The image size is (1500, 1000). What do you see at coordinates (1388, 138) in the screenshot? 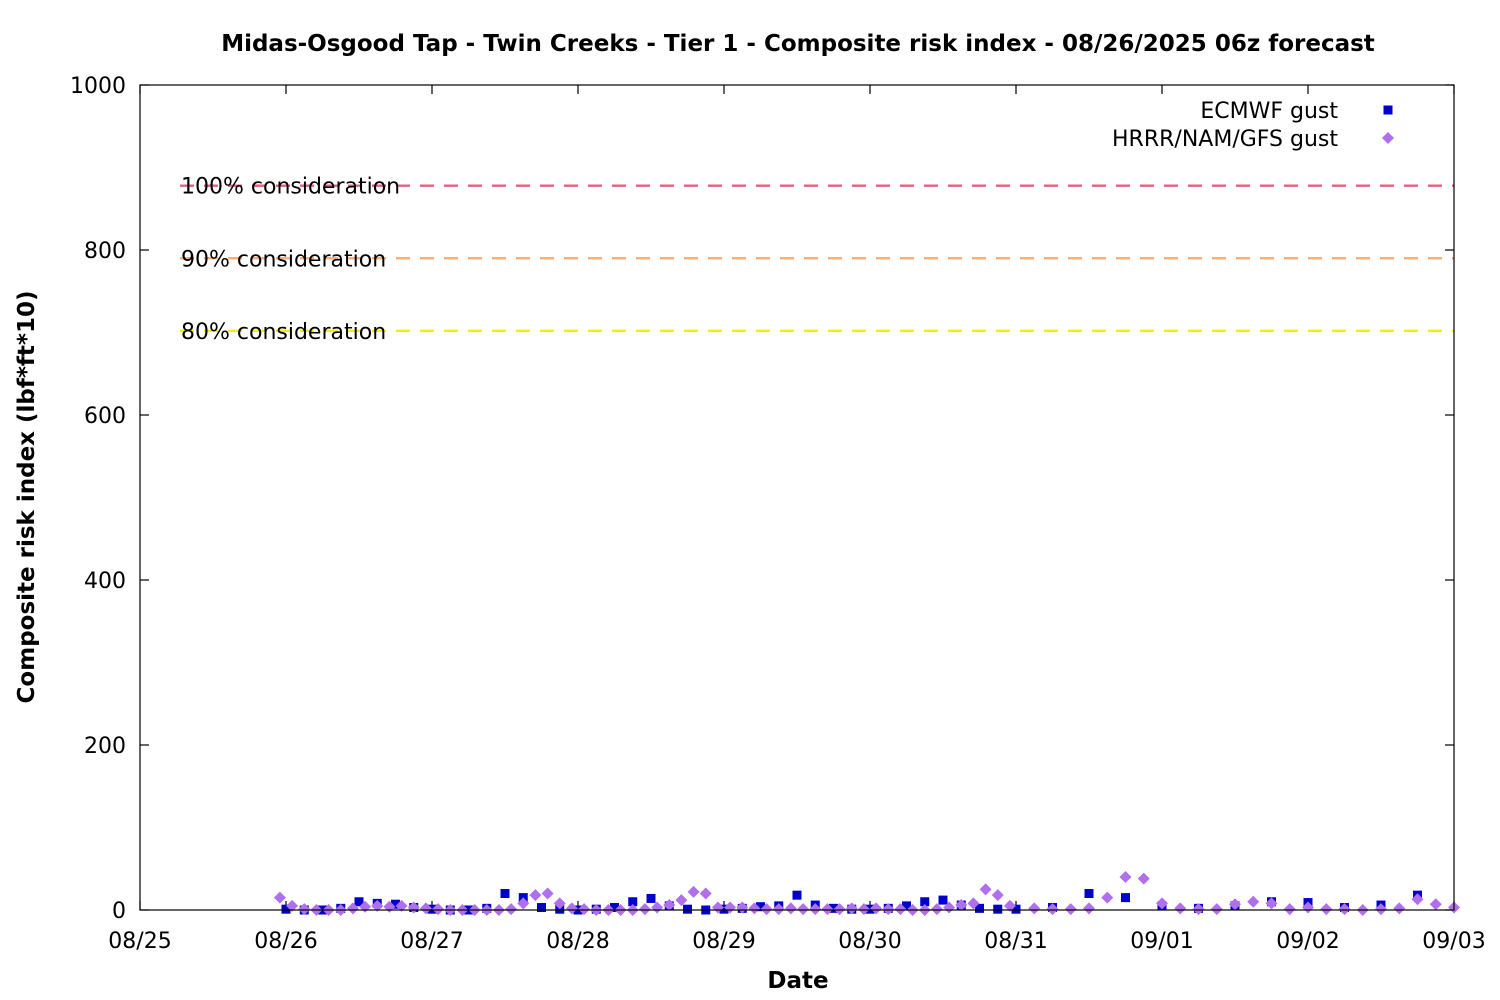
I see `legend-marker` at bounding box center [1388, 138].